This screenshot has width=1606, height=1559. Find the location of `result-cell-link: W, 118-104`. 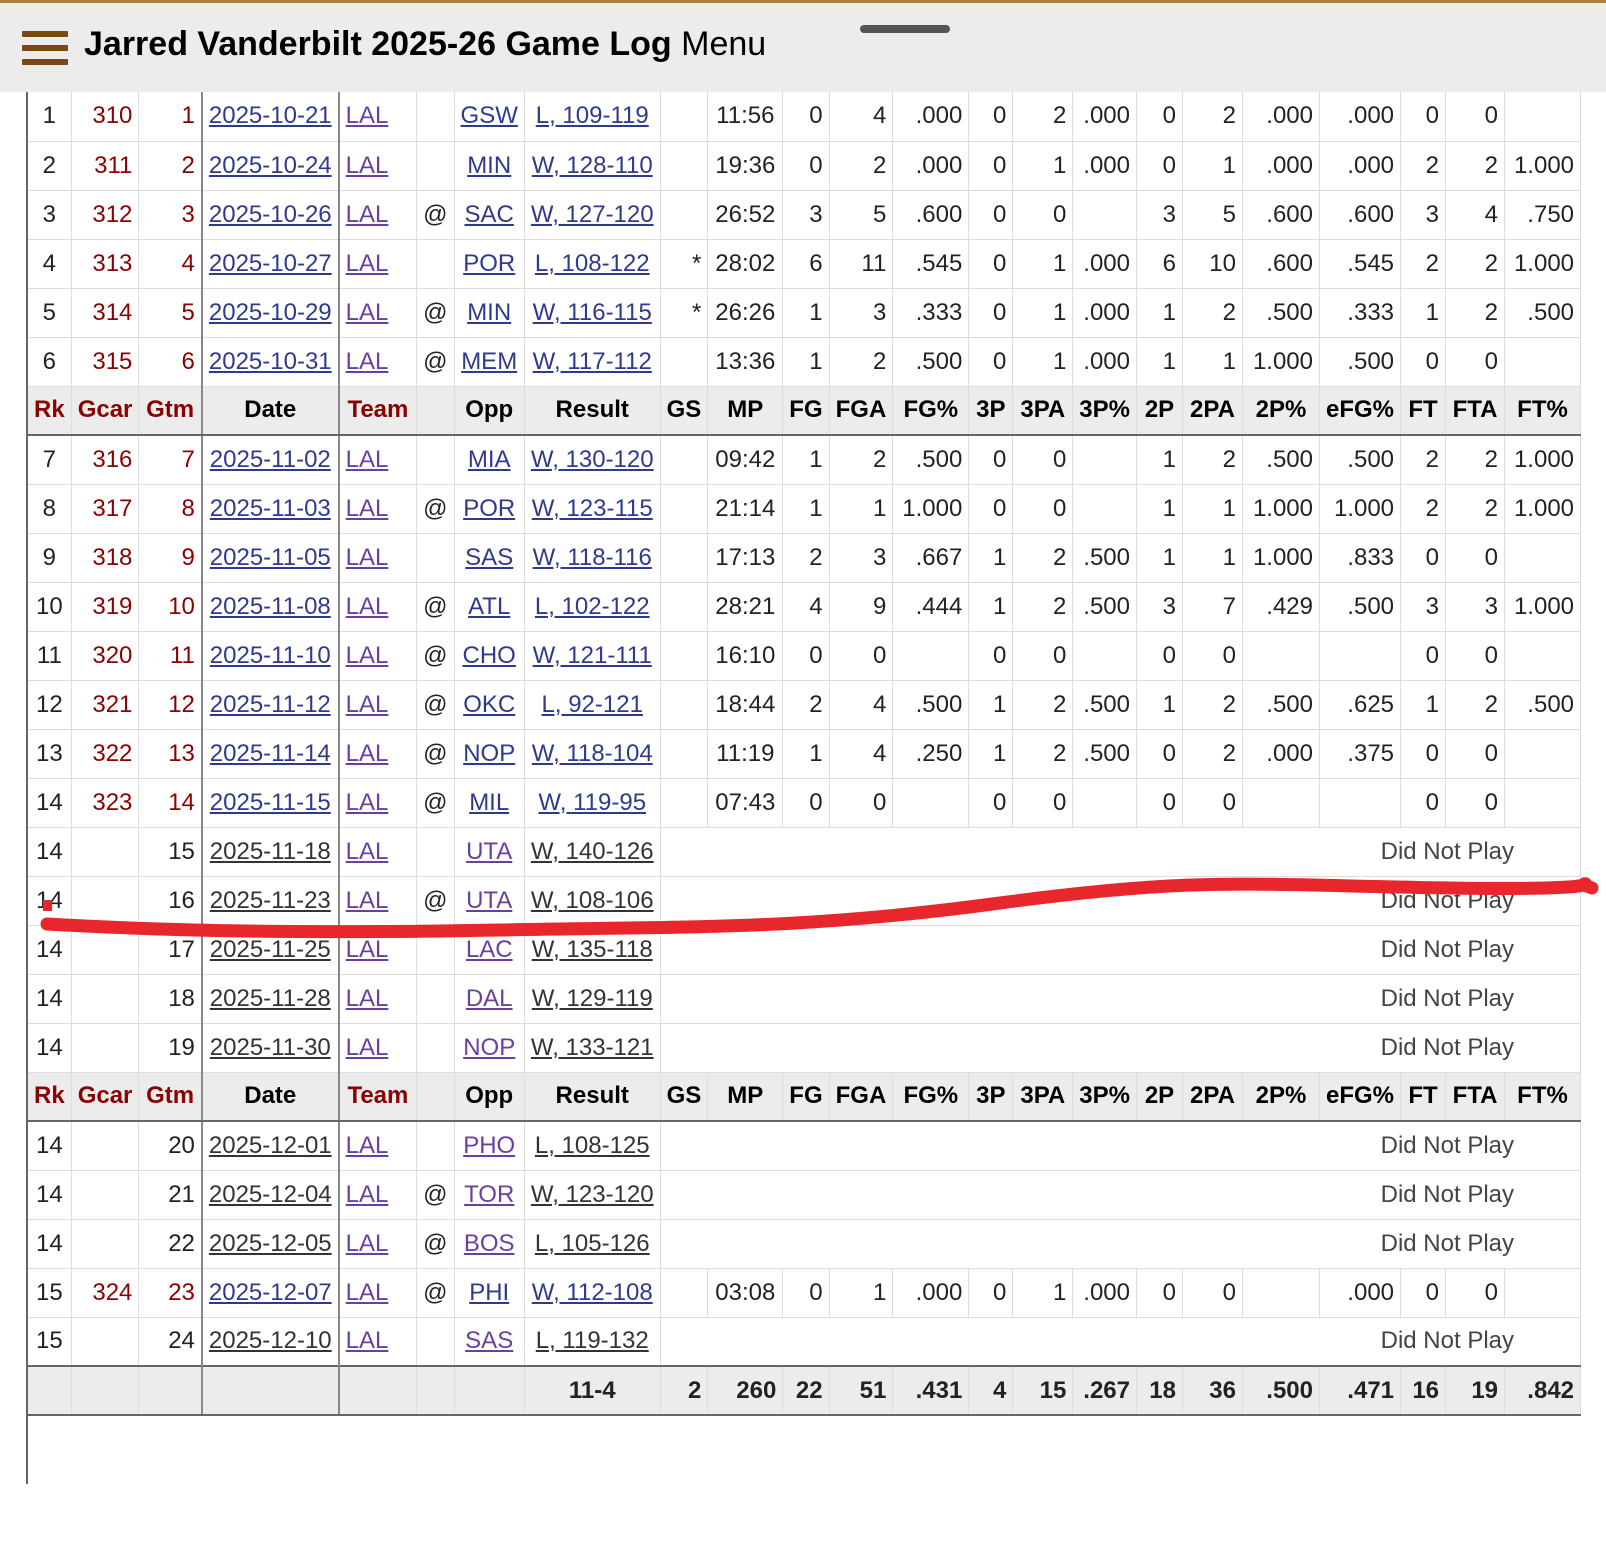

result-cell-link: W, 118-104 is located at coordinates (592, 753).